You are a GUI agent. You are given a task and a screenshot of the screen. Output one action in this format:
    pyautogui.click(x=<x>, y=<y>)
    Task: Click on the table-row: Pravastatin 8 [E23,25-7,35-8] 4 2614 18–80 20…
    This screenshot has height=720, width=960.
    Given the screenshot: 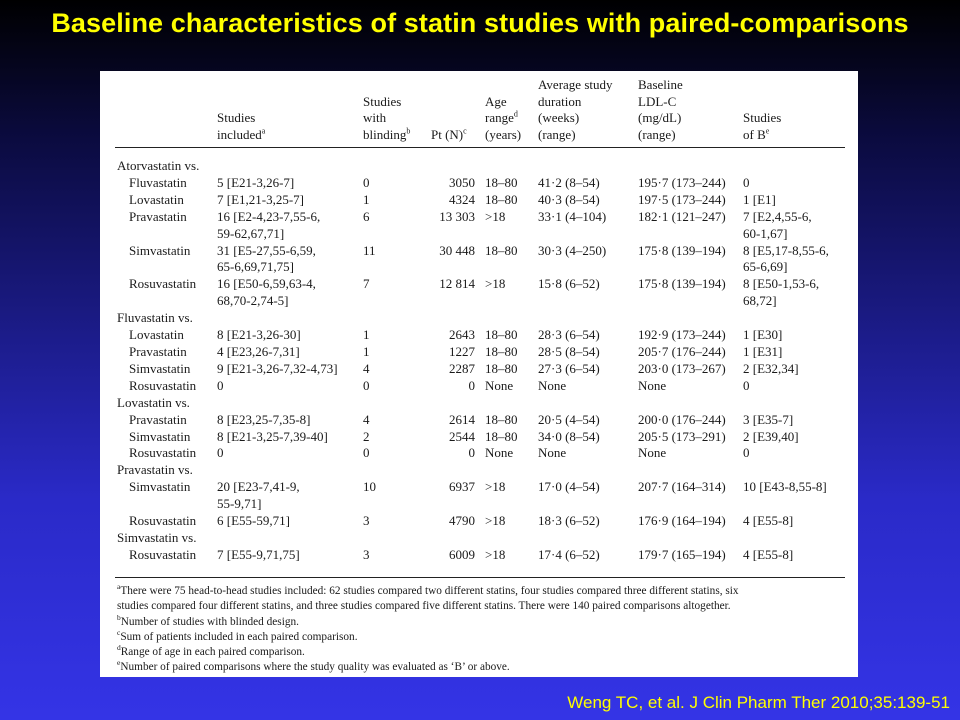 What is the action you would take?
    pyautogui.click(x=480, y=420)
    